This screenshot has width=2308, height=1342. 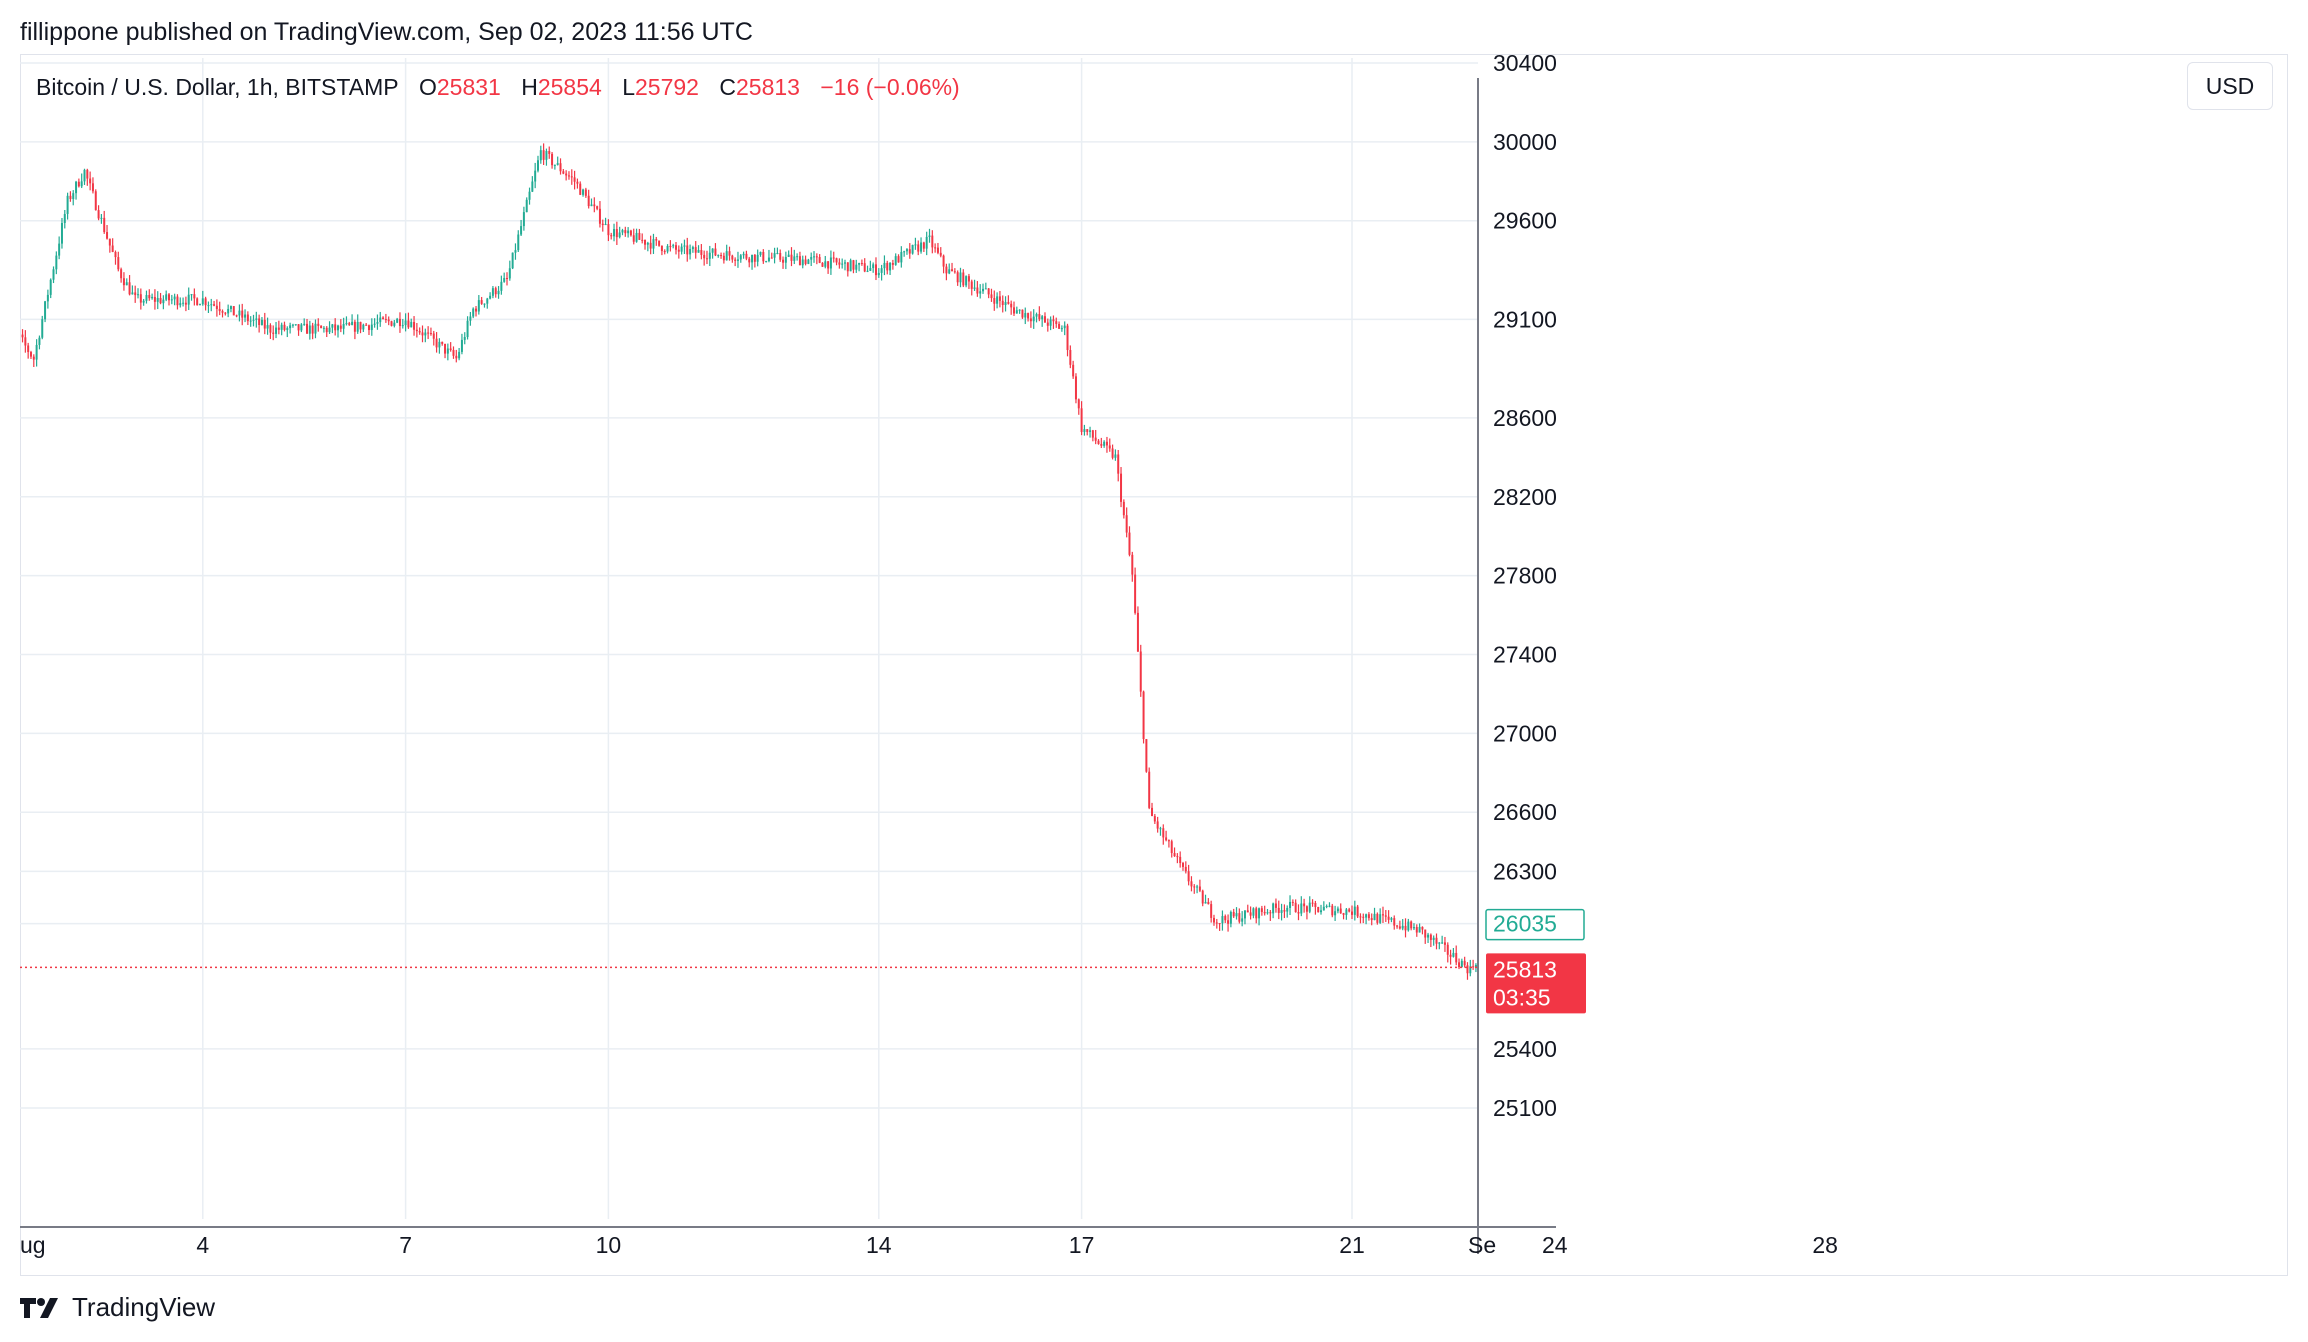 I want to click on low-value: 25792, so click(x=667, y=87).